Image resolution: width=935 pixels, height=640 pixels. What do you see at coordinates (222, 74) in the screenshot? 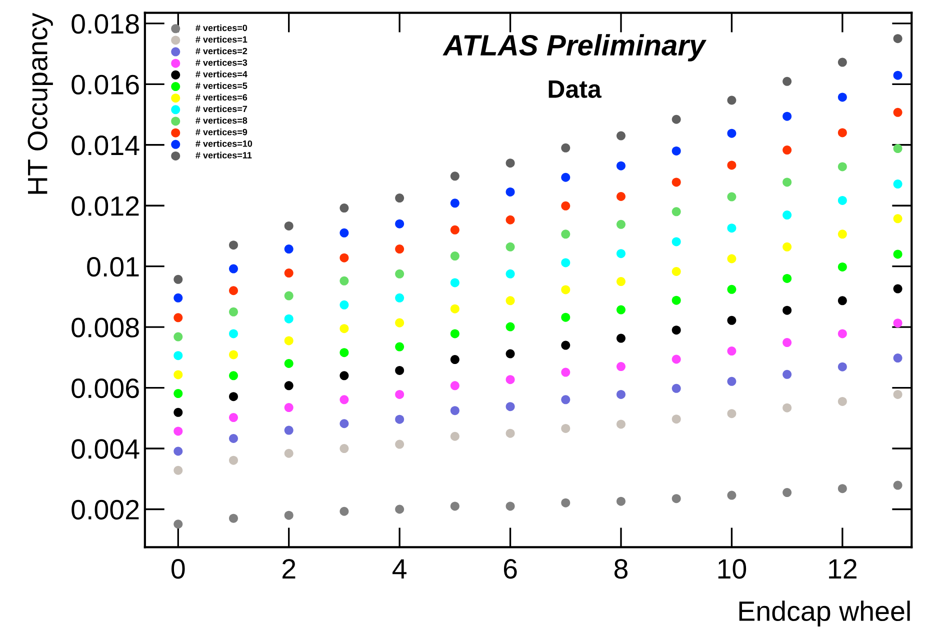
I see `legend-label: # vertices=4` at bounding box center [222, 74].